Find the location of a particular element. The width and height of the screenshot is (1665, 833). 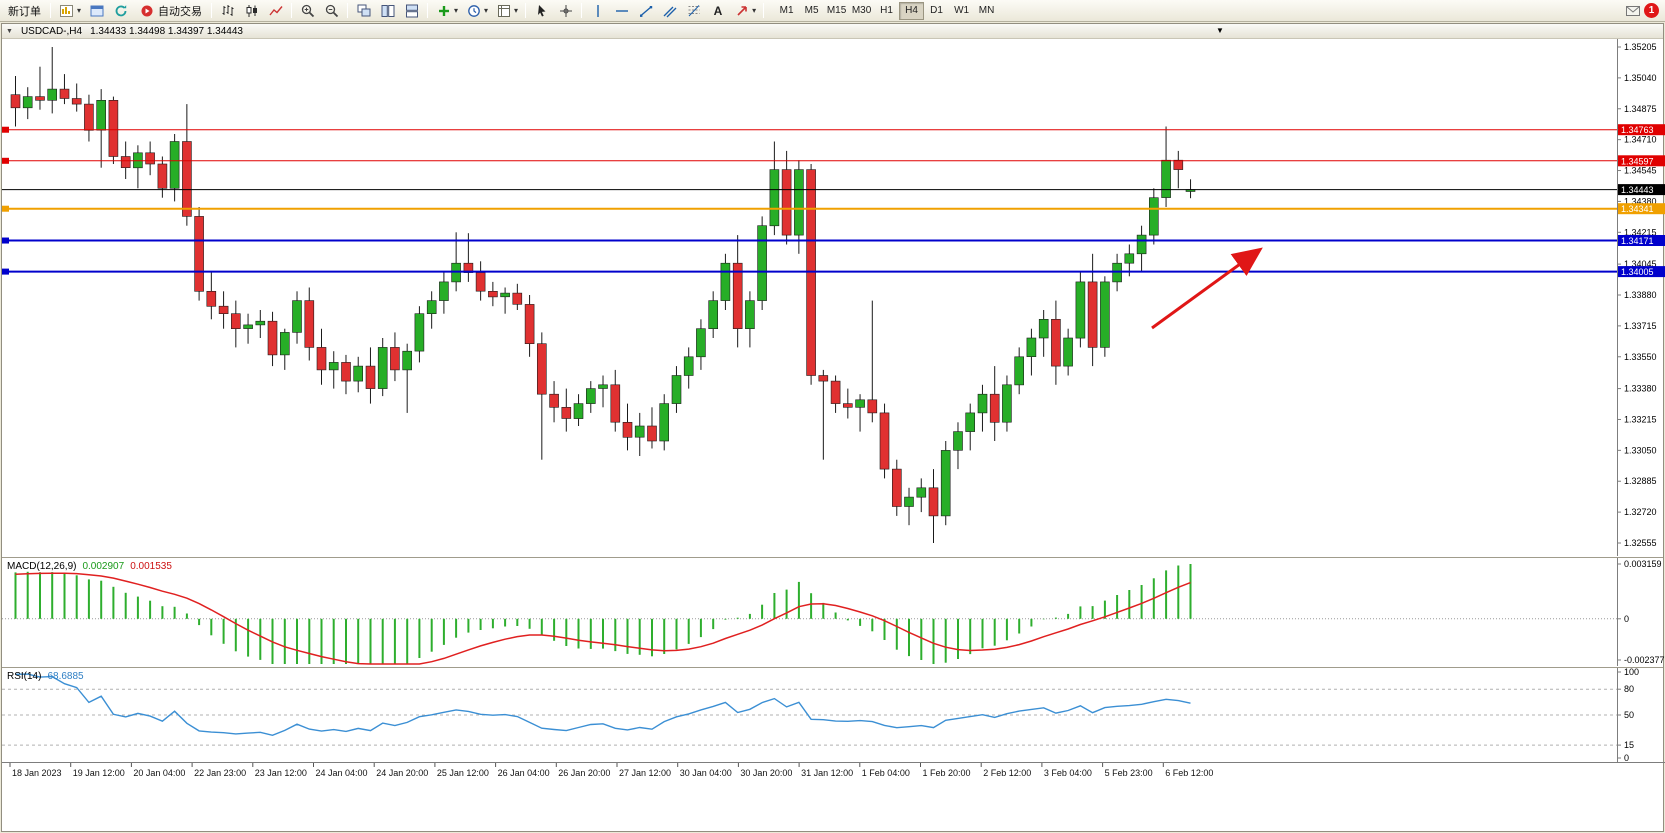

vertical-line-icon is located at coordinates (597, 11).